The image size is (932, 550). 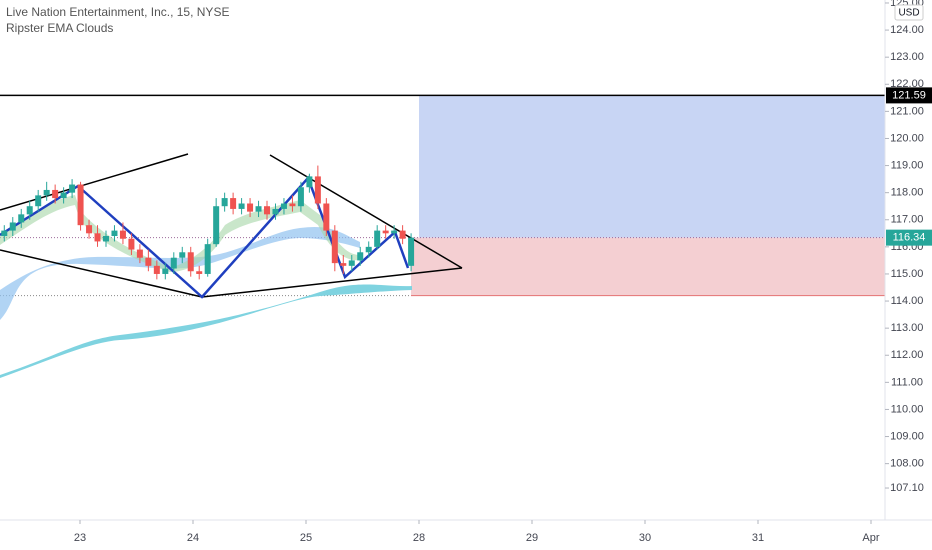 What do you see at coordinates (59, 28) in the screenshot?
I see `indicator-name: Ripster EMA Clouds` at bounding box center [59, 28].